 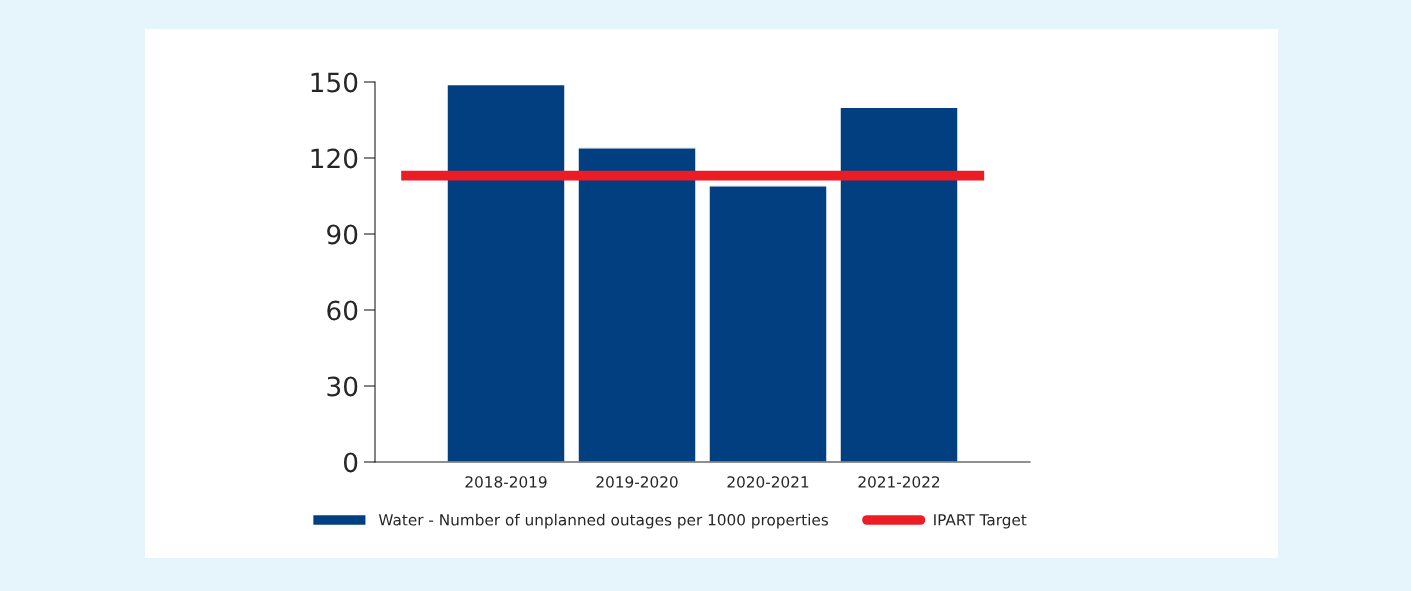 What do you see at coordinates (342, 310) in the screenshot?
I see `y-tick-label: 60` at bounding box center [342, 310].